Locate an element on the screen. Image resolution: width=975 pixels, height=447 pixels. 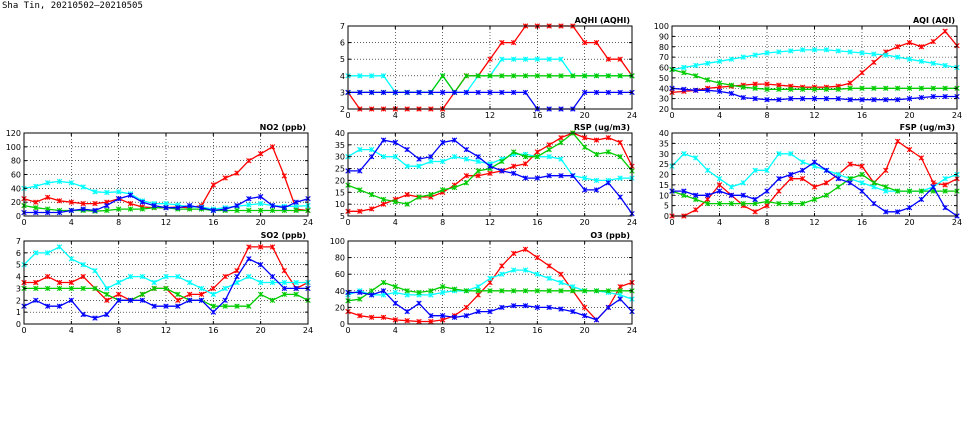
x-tick-label: 24 is located at coordinates (957, 115).